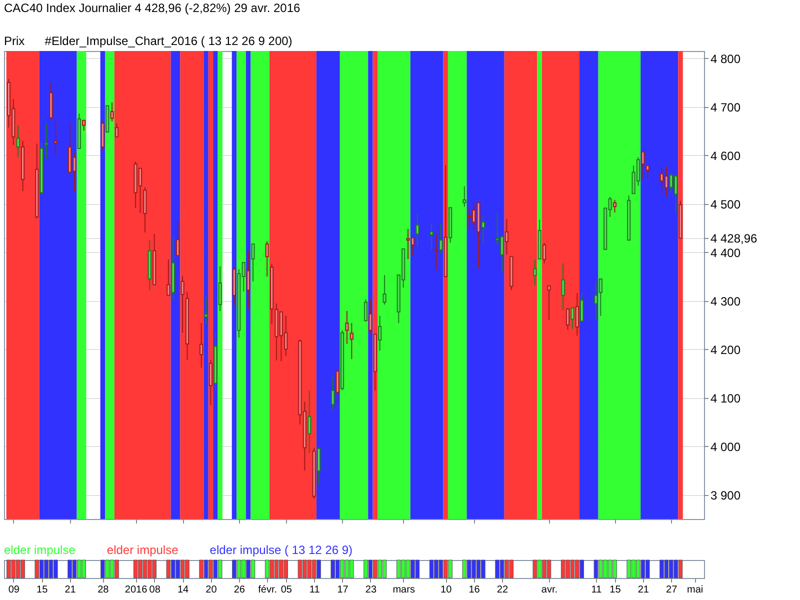 The width and height of the screenshot is (800, 600). Describe the element at coordinates (371, 590) in the screenshot. I see `x-tick-label: 23` at that location.